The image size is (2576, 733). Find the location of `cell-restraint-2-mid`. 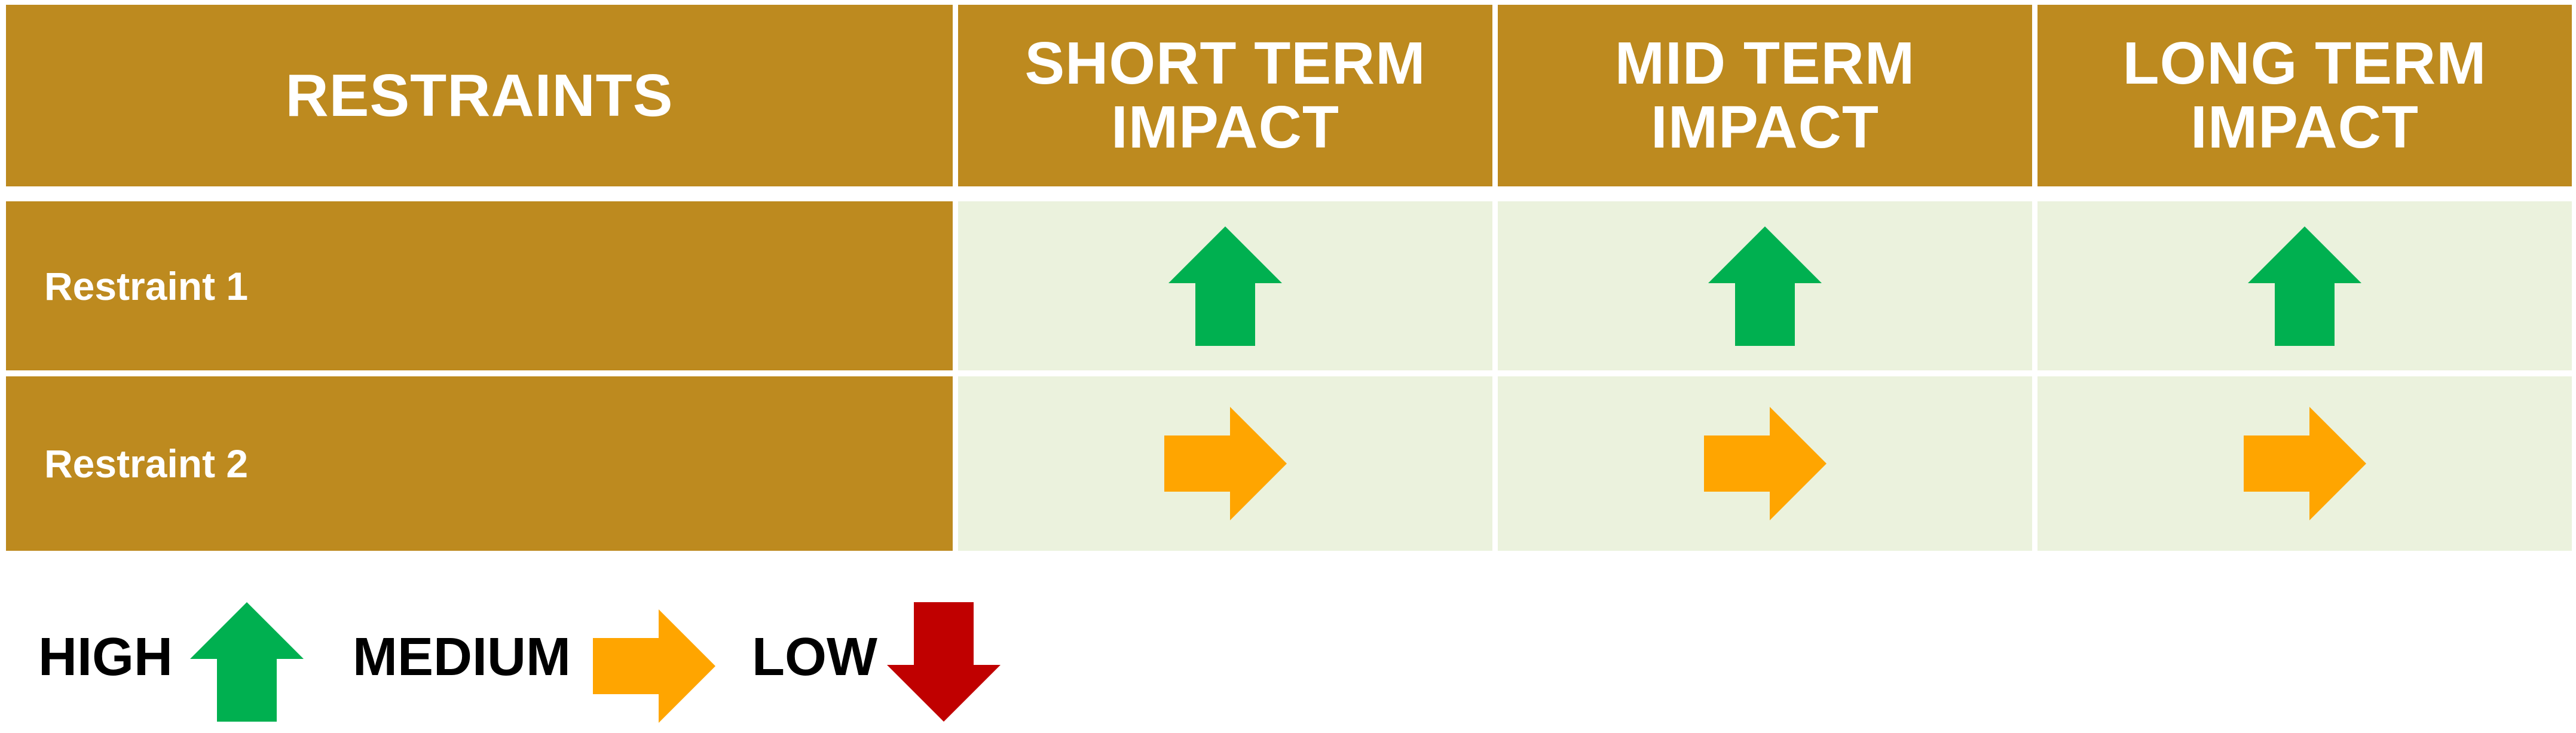

cell-restraint-2-mid is located at coordinates (1765, 463).